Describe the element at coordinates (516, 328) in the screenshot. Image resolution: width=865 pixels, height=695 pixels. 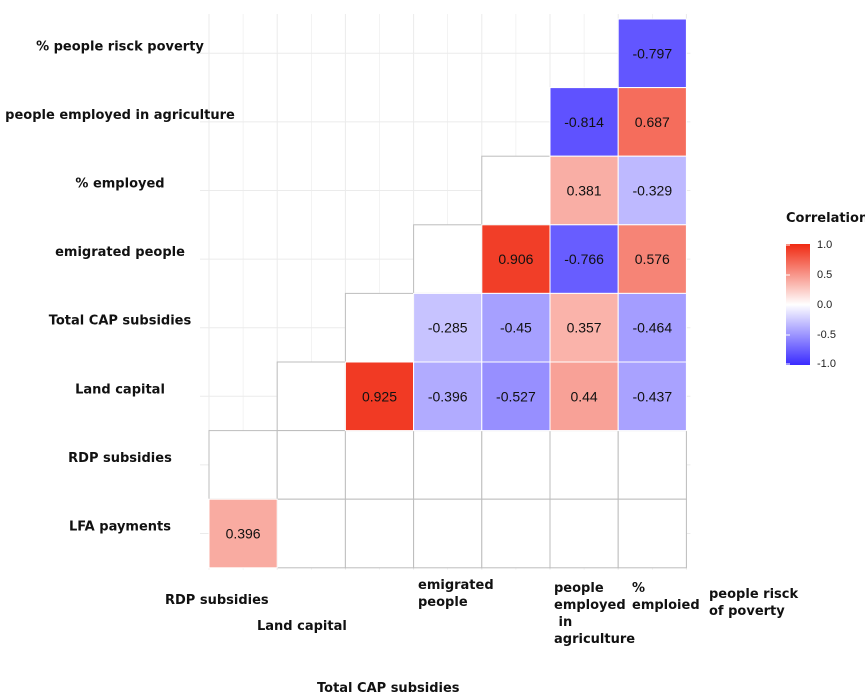
I see `cell-value-label: -0.45` at that location.